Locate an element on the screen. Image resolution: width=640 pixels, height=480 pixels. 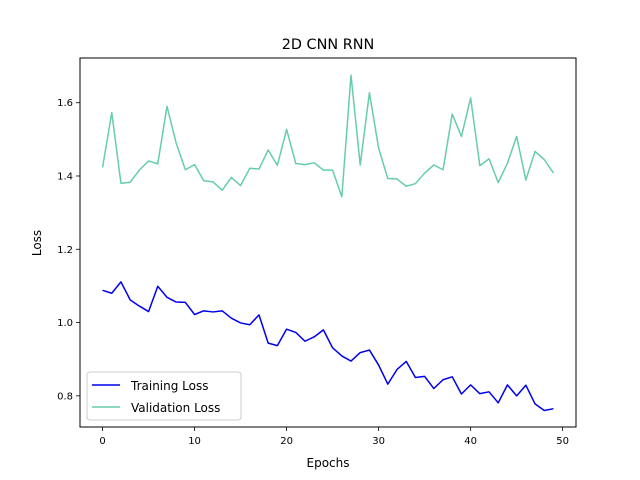
x-tick-label: 0 is located at coordinates (102, 441).